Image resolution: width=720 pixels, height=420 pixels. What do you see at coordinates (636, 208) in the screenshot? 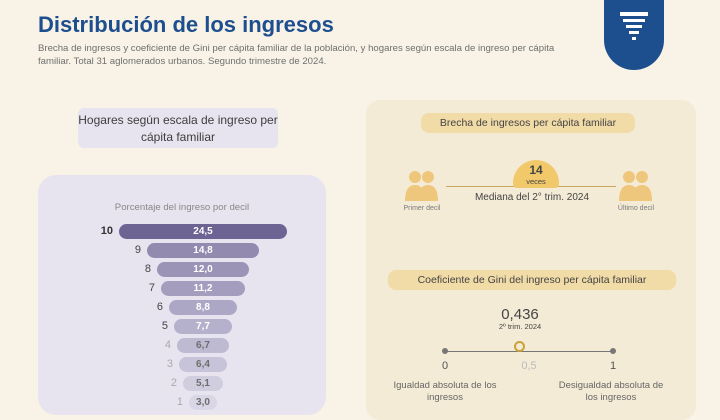
I see `last-decile-label: Último decil` at bounding box center [636, 208].